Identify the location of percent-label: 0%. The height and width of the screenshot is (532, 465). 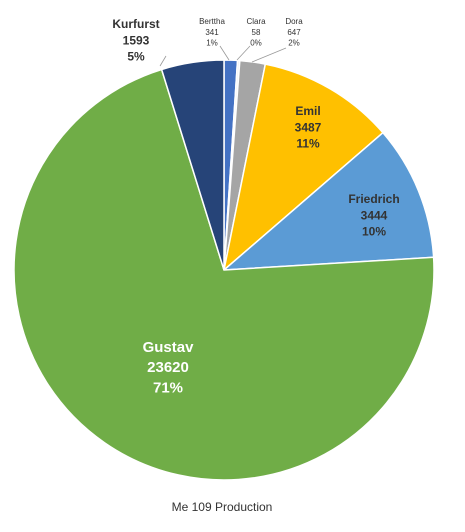
(256, 43).